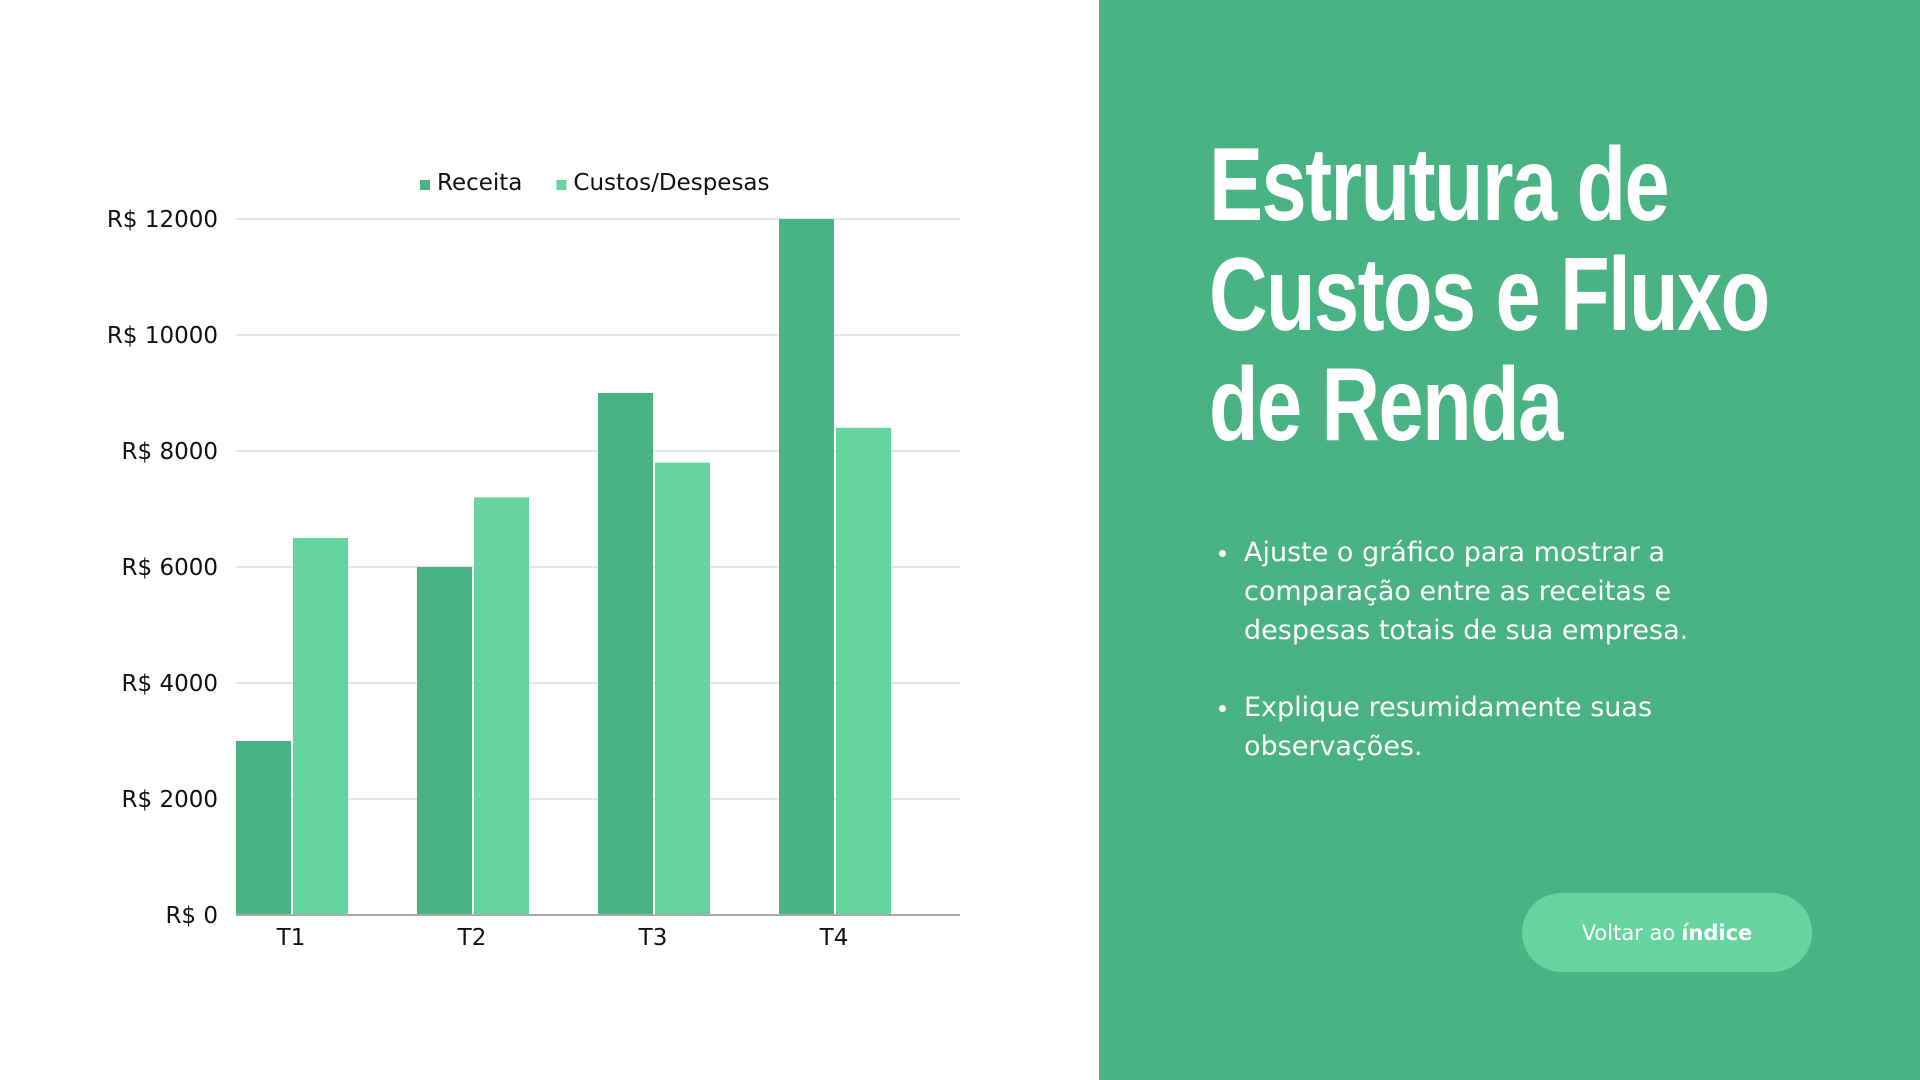 The height and width of the screenshot is (1080, 1920). Describe the element at coordinates (472, 938) in the screenshot. I see `x-tick-label: T2` at that location.